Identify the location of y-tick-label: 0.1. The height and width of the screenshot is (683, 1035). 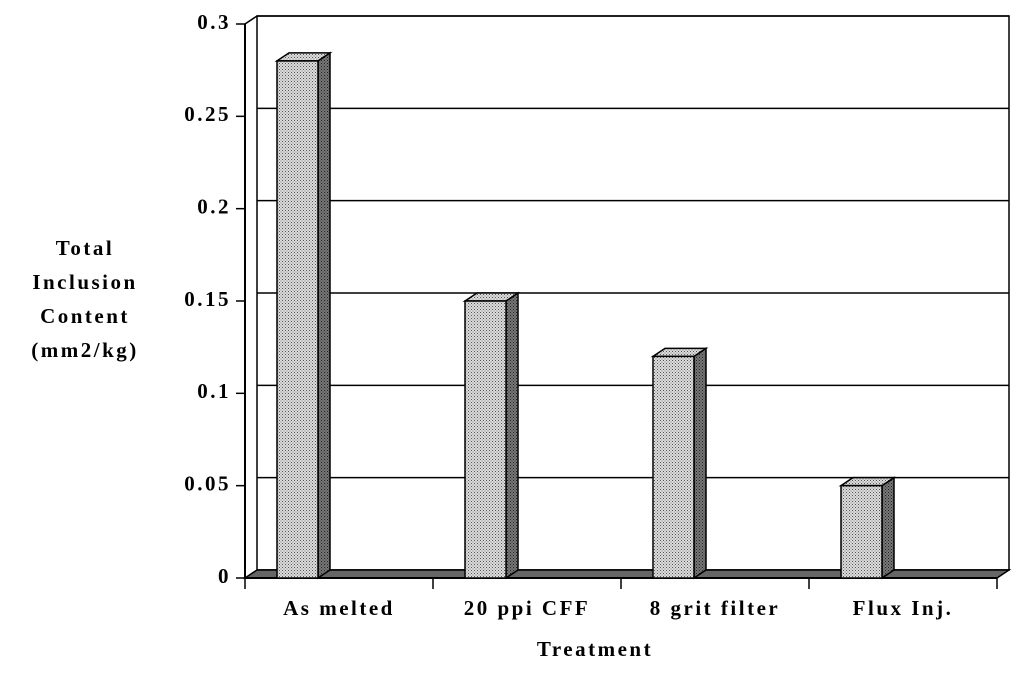
(214, 391).